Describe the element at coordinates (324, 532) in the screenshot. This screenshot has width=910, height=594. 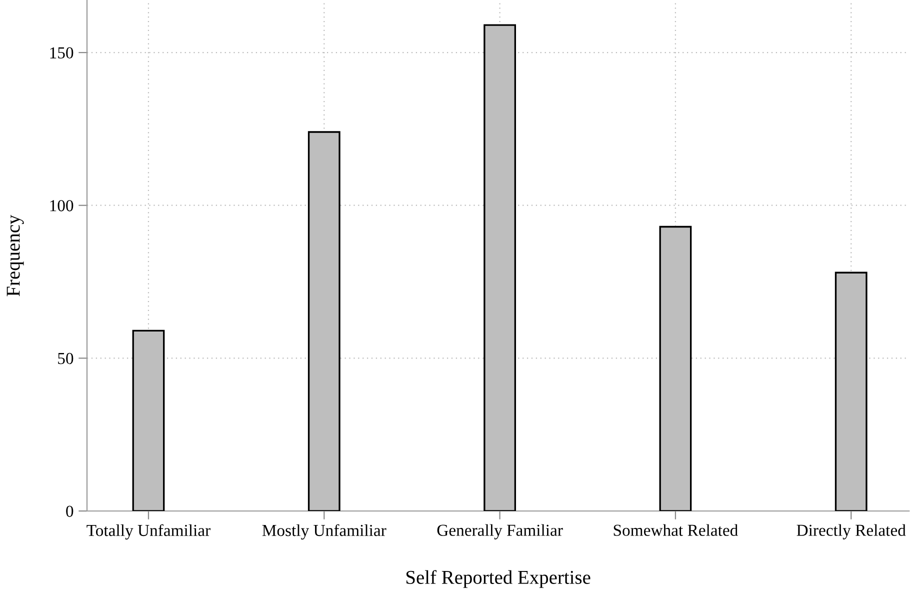
I see `x-tick-label: Mostly Unfamiliar` at that location.